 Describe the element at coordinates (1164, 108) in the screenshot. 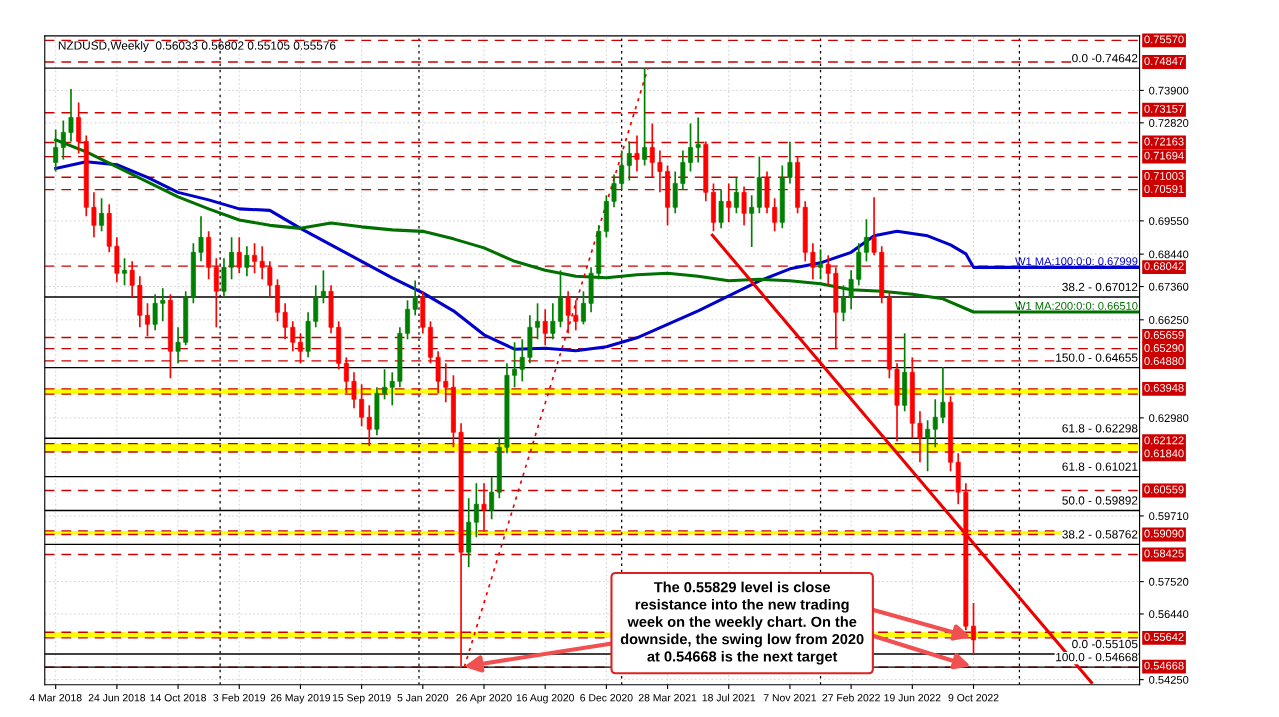

I see `ref-line-label: 0.73157` at that location.